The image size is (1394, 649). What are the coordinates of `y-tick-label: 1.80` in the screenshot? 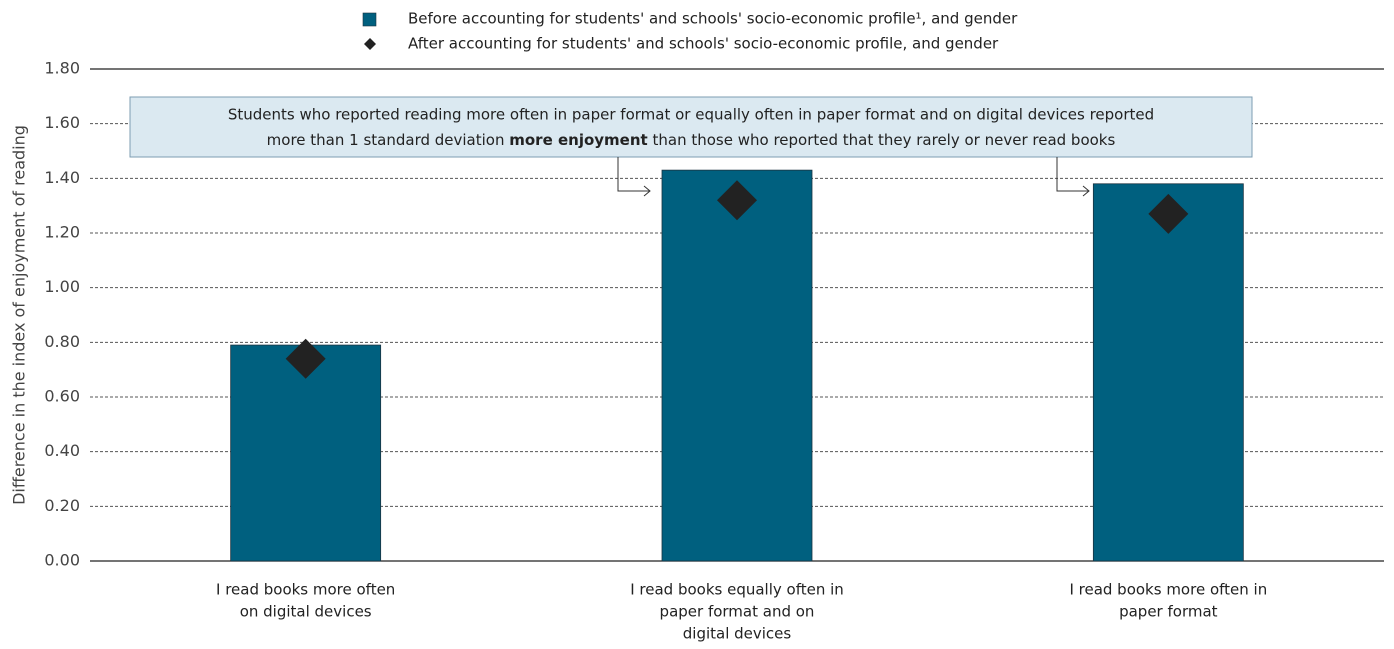 It's located at (62, 68).